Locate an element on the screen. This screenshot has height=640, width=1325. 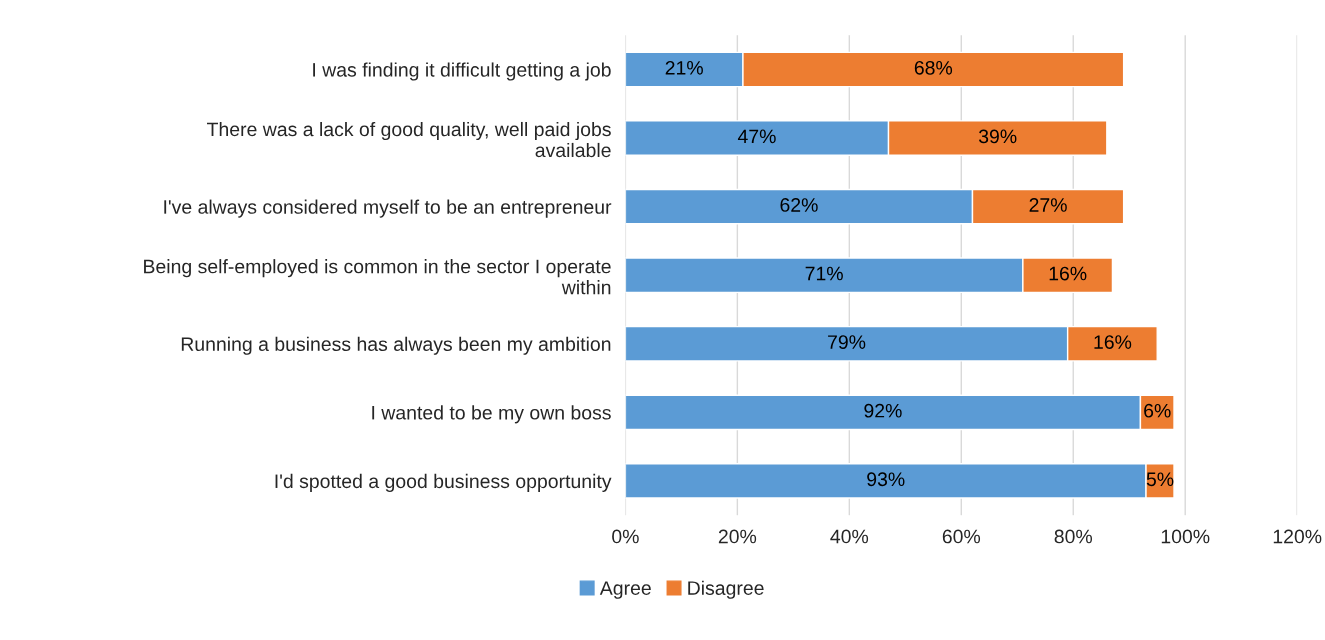
y-tick-label: I wanted to be my own boss is located at coordinates (491, 414).